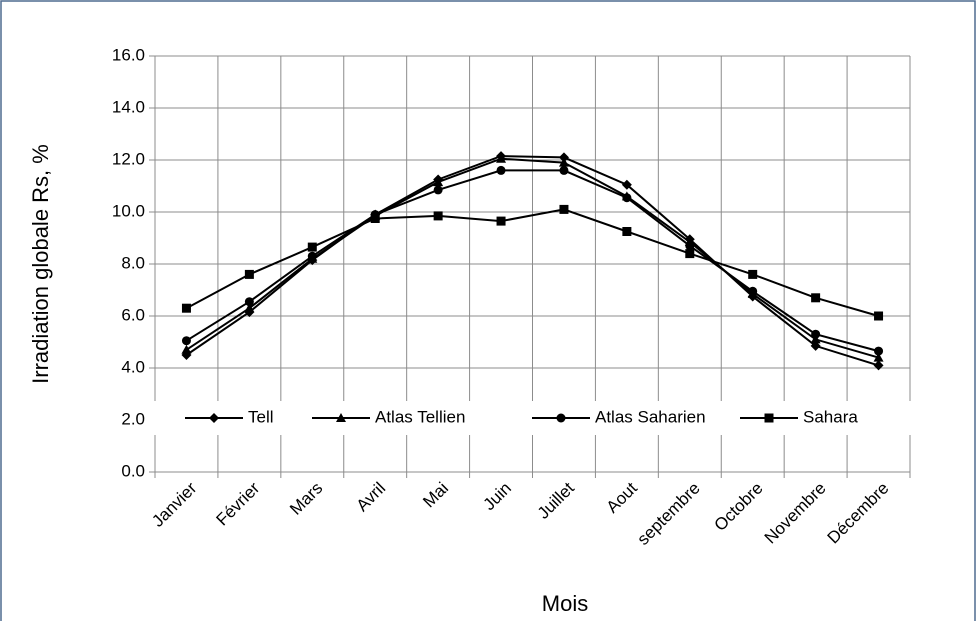  Describe the element at coordinates (40, 264) in the screenshot. I see `y-axis-title: Irradiation globale Rs, %` at that location.